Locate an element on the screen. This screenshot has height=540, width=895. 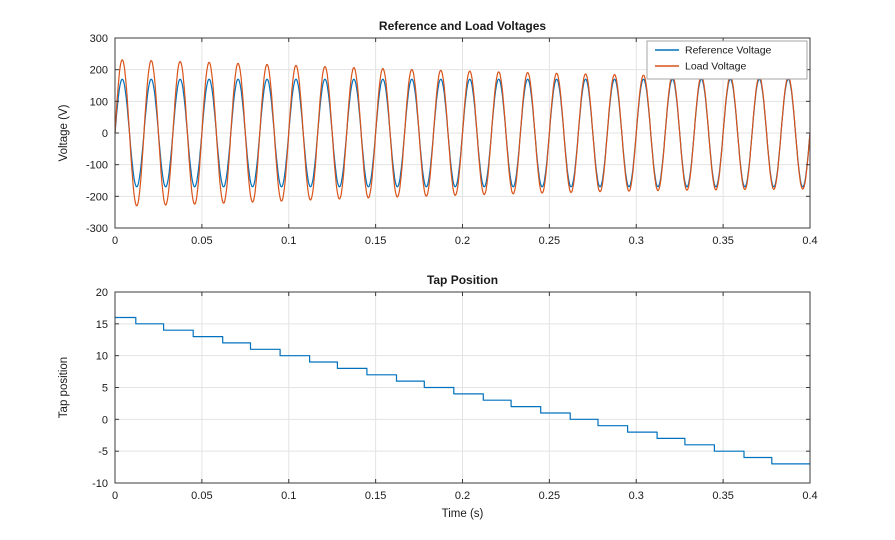
legend-box is located at coordinates (727, 60).